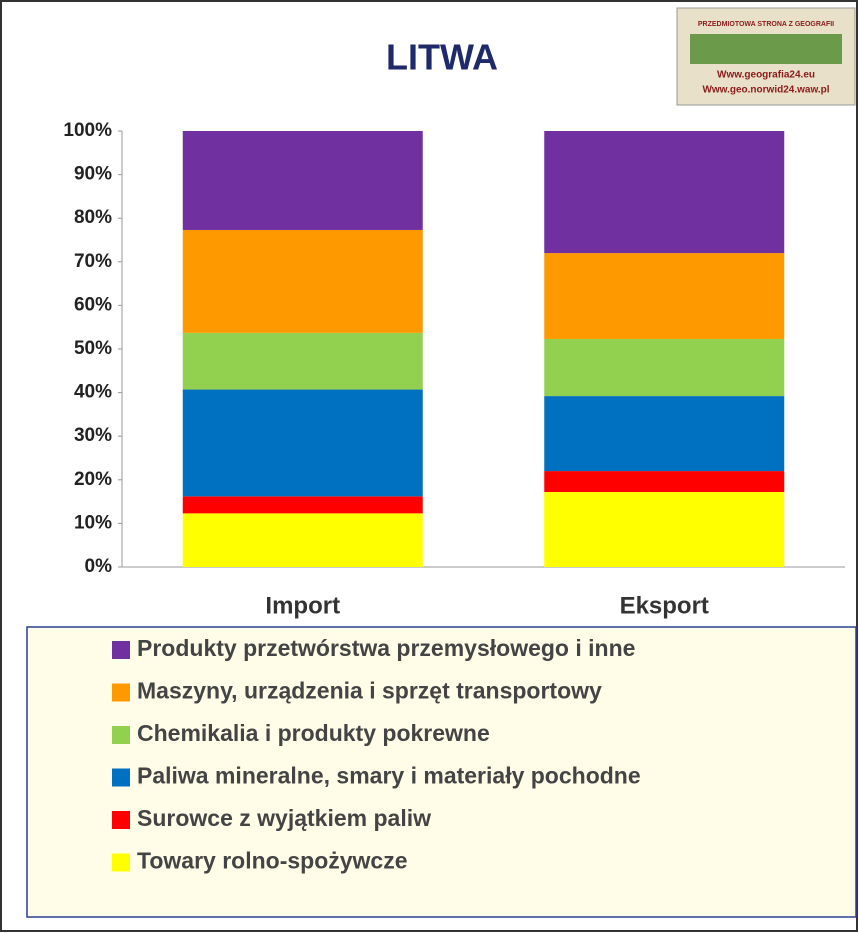 The width and height of the screenshot is (859, 933). I want to click on legend-label: Surowce z wyjątkiem paliw, so click(284, 818).